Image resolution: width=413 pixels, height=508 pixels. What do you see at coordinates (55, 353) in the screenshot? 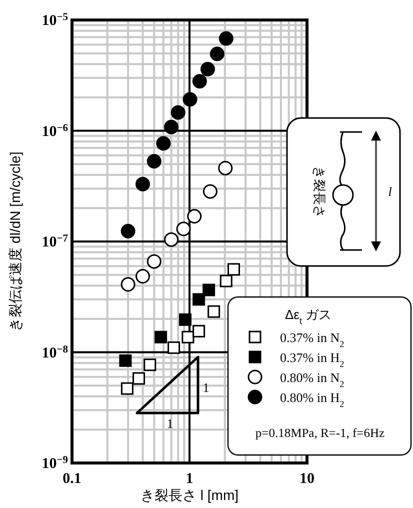
I see `y-tick-label: 10$^{−8}$` at bounding box center [55, 353].